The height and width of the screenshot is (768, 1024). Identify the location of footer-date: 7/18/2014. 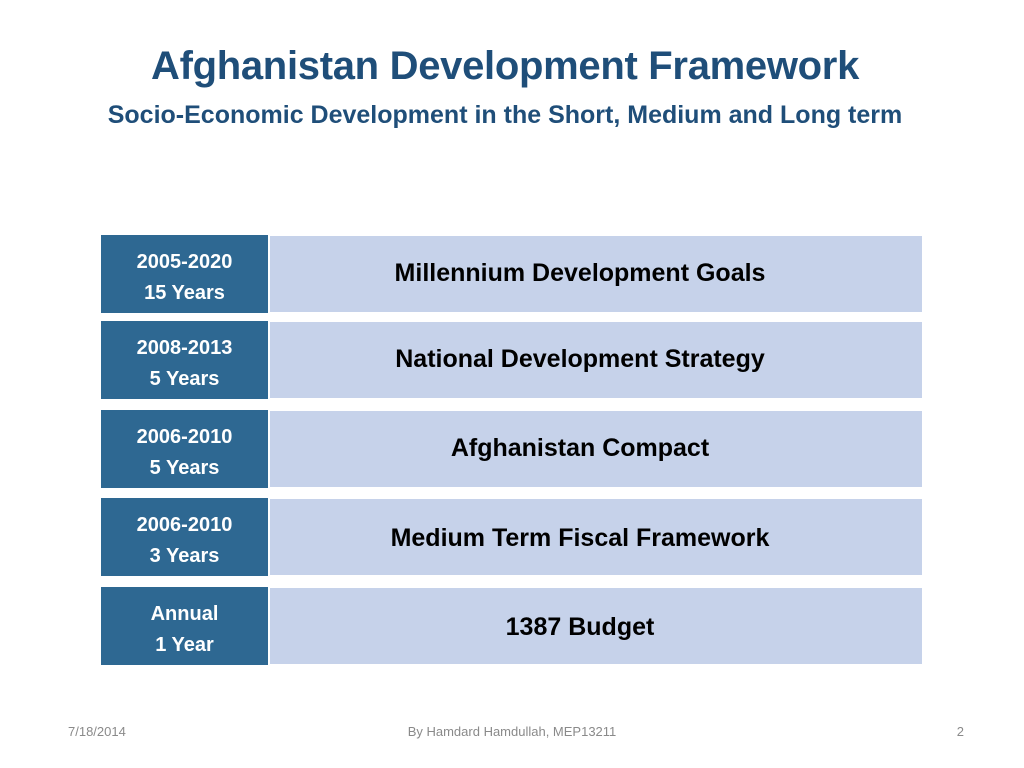
(97, 731).